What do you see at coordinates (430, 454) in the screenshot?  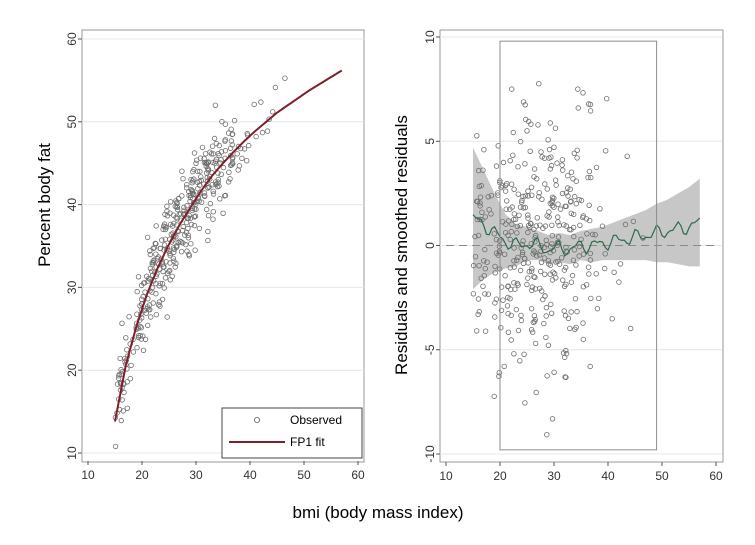 I see `right-y-tick-label: -10` at bounding box center [430, 454].